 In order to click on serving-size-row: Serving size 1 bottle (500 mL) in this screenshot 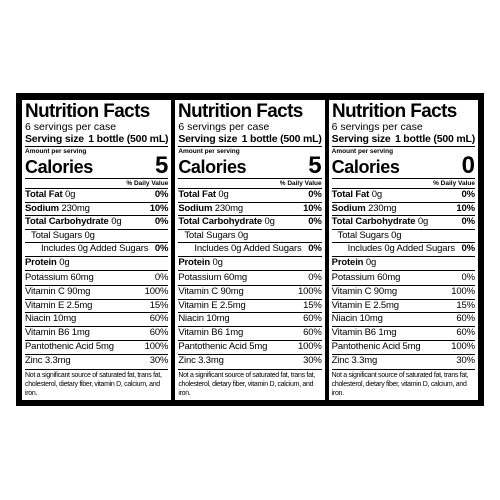, I will do `click(404, 139)`.